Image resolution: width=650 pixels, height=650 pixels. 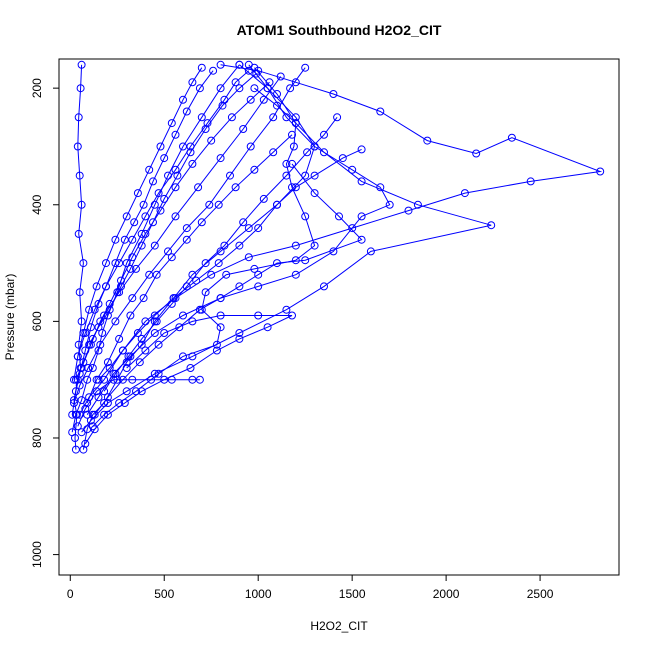 What do you see at coordinates (45, 323) in the screenshot?
I see `y-axis: 200 400 600 800 1000` at bounding box center [45, 323].